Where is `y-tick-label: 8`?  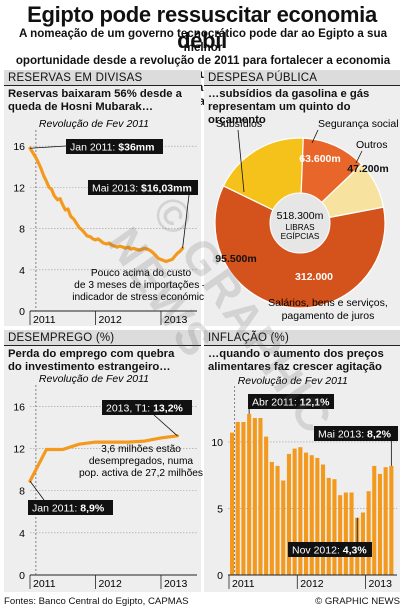 y-tick-label: 8 is located at coordinates (22, 492).